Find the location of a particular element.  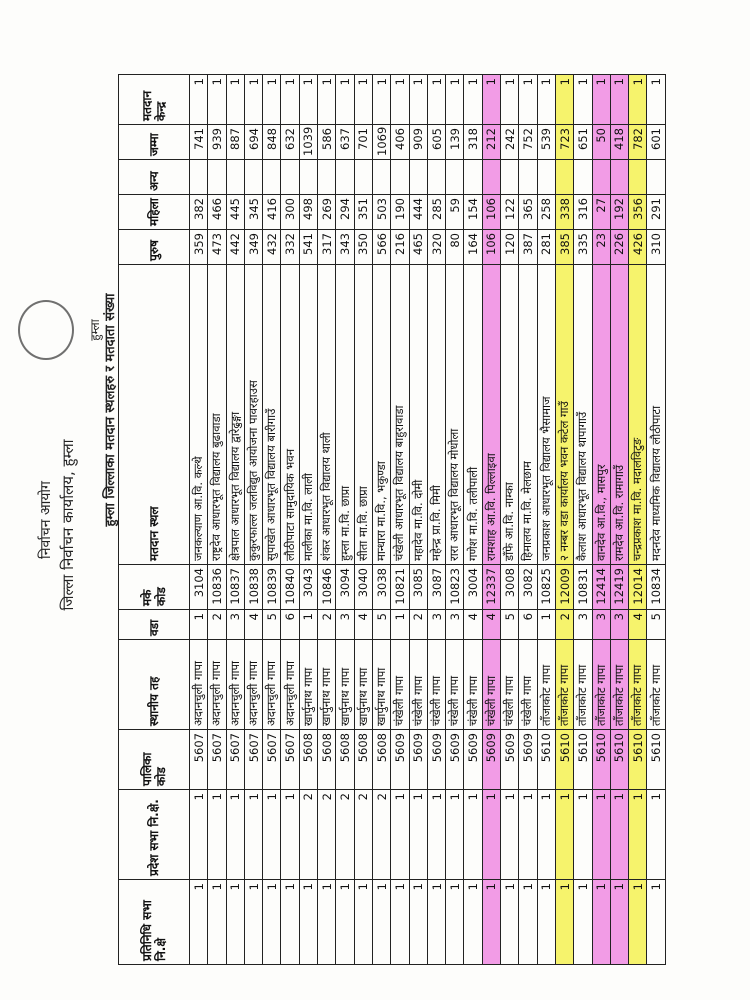

column-header: स्थानीय तह is located at coordinates (154, 684).